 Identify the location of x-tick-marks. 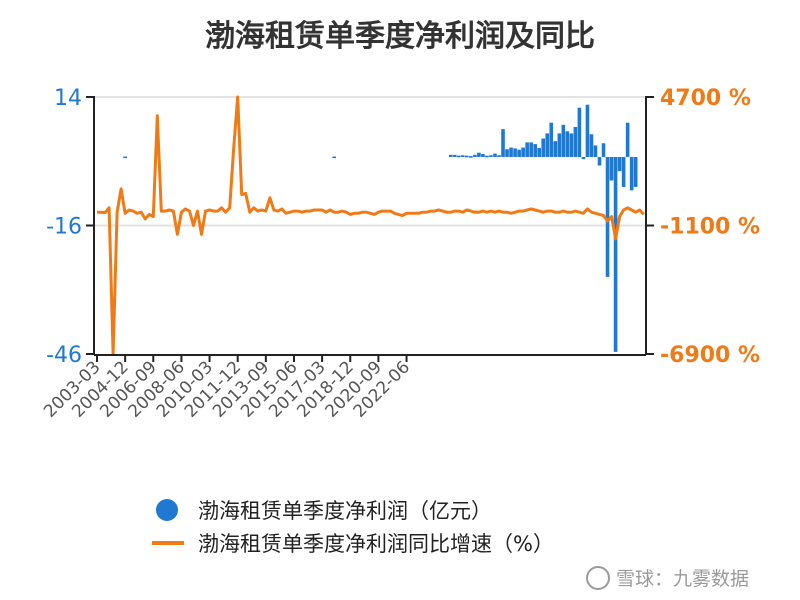
(252, 358).